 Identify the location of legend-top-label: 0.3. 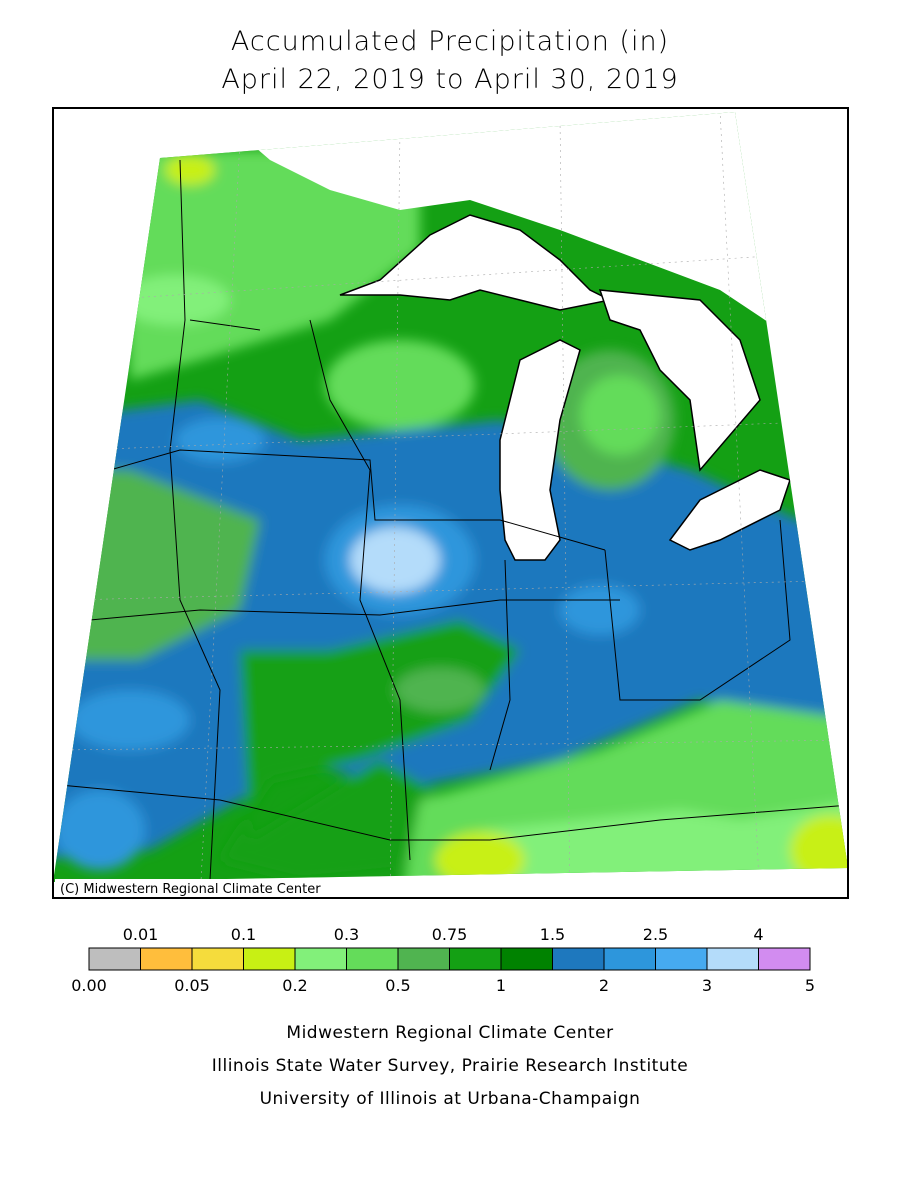
(346, 934).